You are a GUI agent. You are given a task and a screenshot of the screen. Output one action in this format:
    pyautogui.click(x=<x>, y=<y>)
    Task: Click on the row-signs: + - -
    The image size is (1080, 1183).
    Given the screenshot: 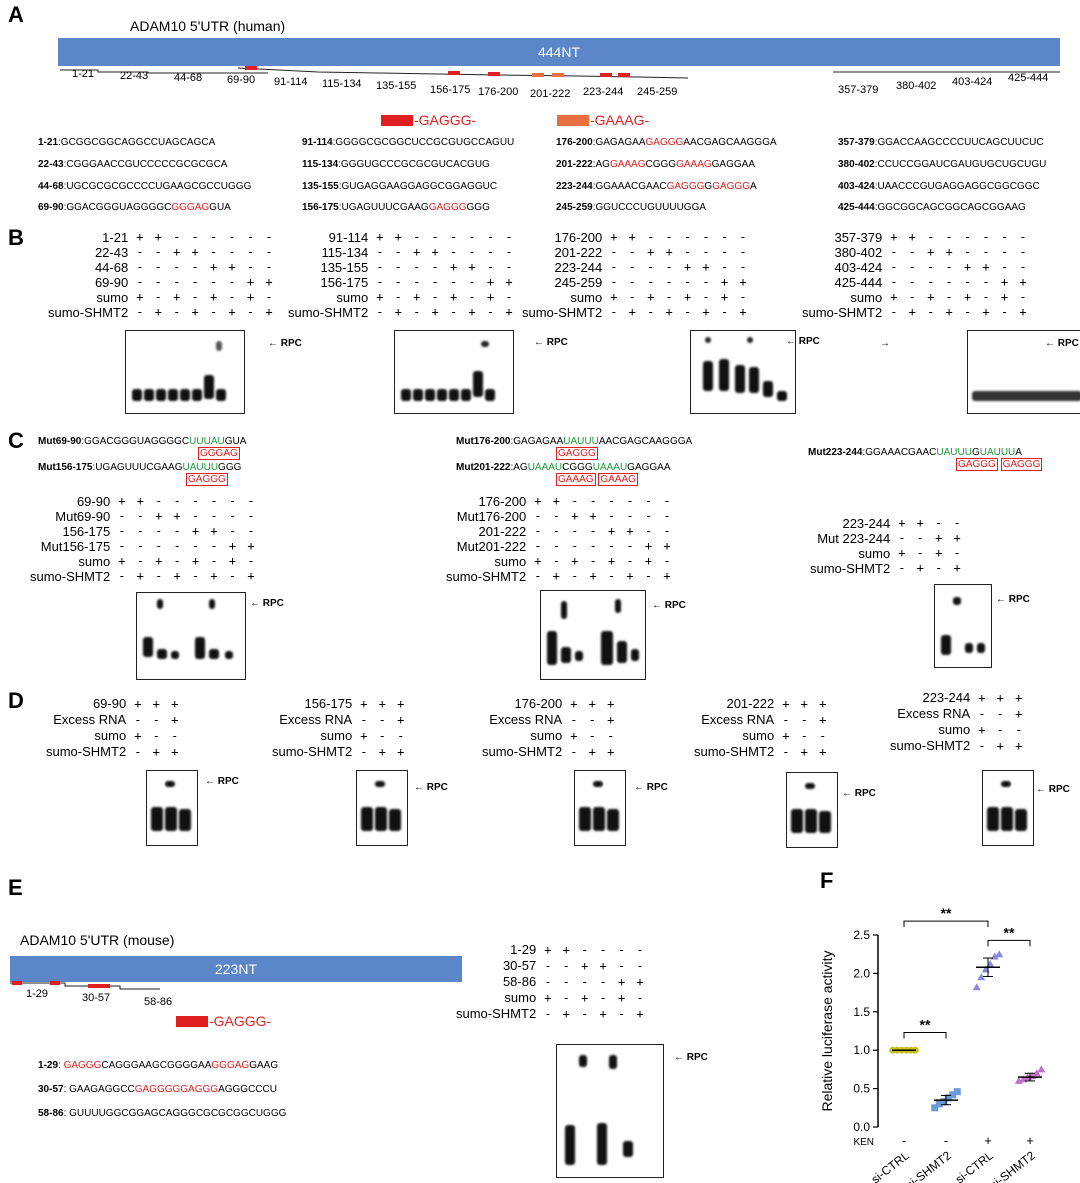 What is the action you would take?
    pyautogui.click(x=1001, y=730)
    